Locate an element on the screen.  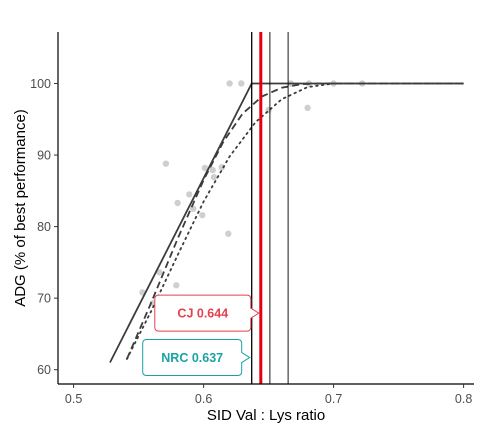
y-axis-title: ADG (% of best performance) is located at coordinates (20, 208).